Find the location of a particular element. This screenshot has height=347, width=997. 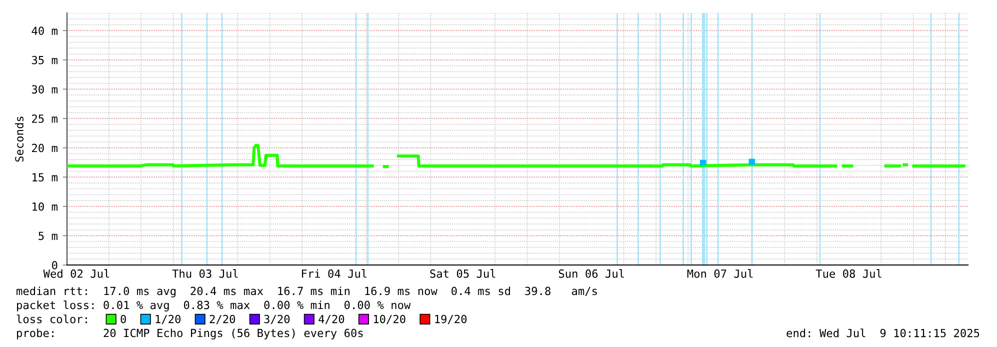

text: median rtt: 17.0 ms avg 20.4 ms max 16.7 ms min 16.9 ms now 0.4 ms sd 39.8 am/s is located at coordinates (306, 292).